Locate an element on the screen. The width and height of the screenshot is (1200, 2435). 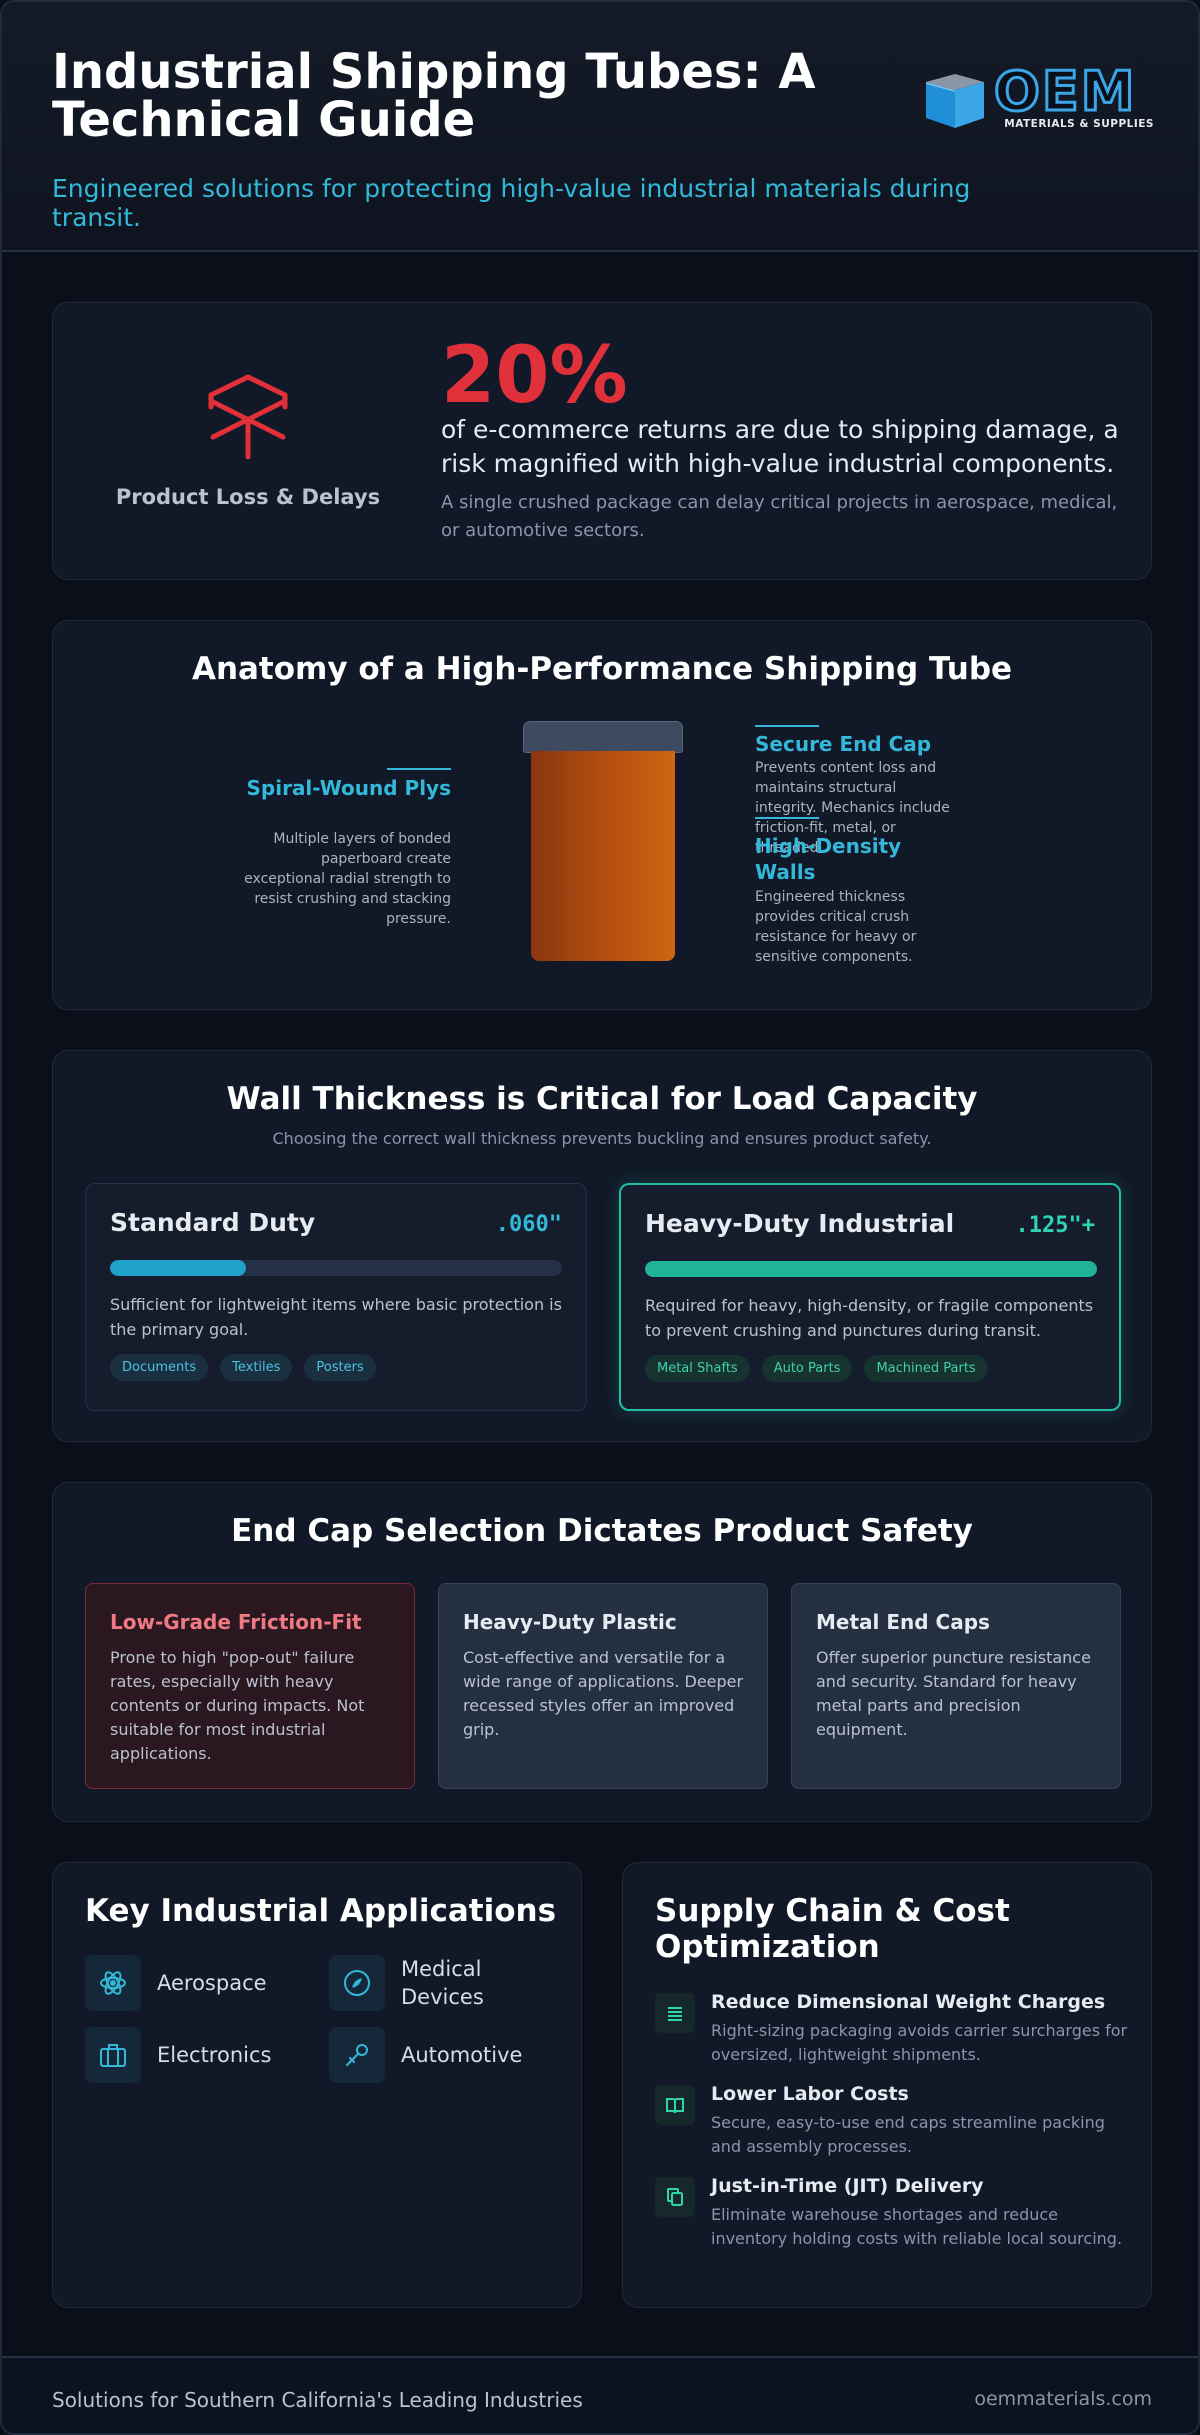
application-medical: Medical Devices is located at coordinates (430, 1983).